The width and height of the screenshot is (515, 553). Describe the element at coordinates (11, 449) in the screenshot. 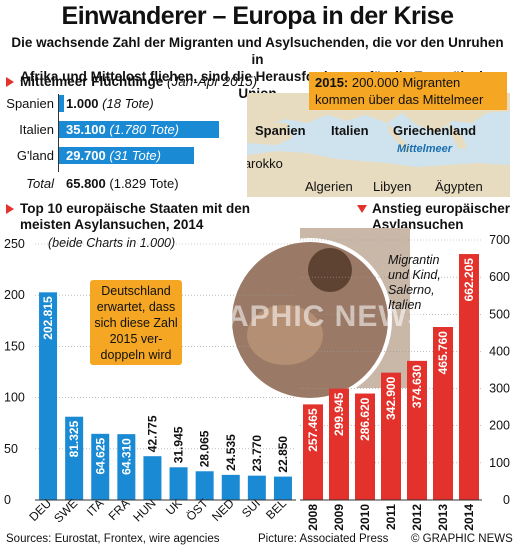

I see `left-y-tick-label: 50` at that location.